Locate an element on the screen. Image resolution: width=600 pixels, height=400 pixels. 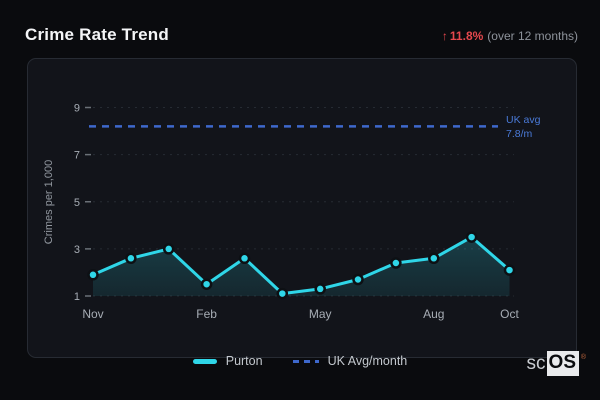
chart-legend: Purton UK Avg/month is located at coordinates (300, 361).